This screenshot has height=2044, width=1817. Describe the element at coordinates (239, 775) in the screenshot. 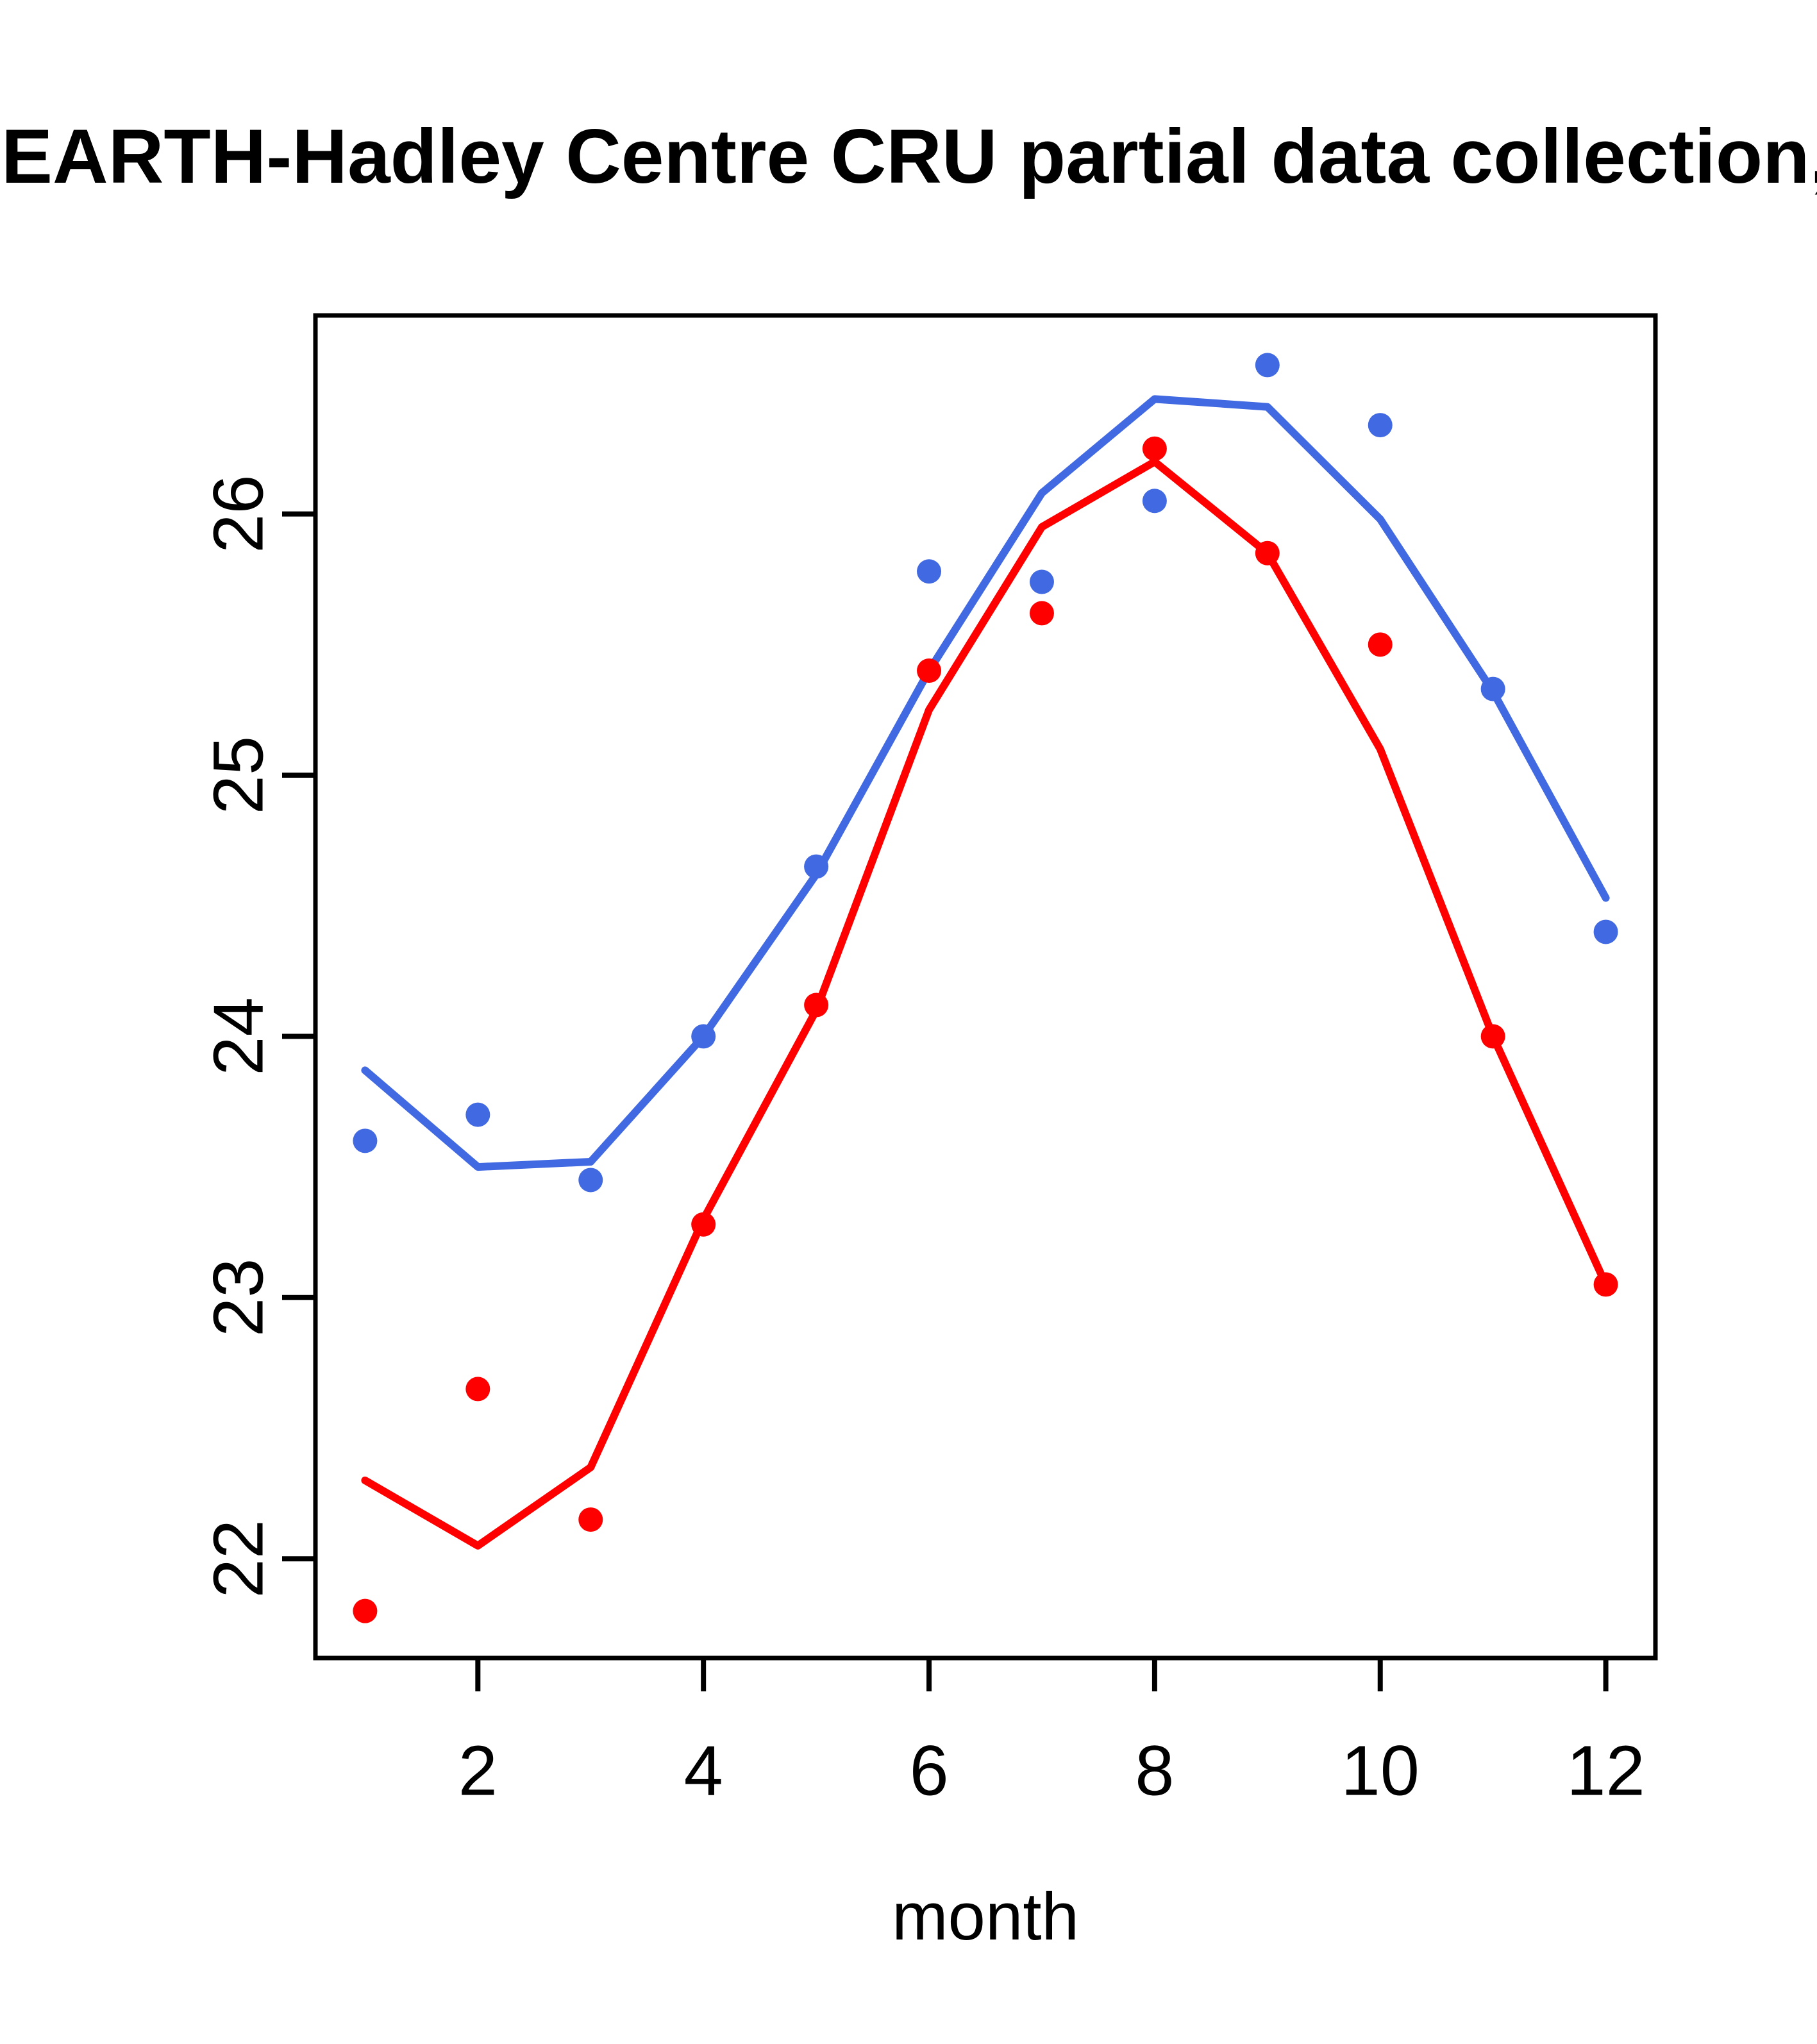

I see `y-tick-label: 25` at that location.